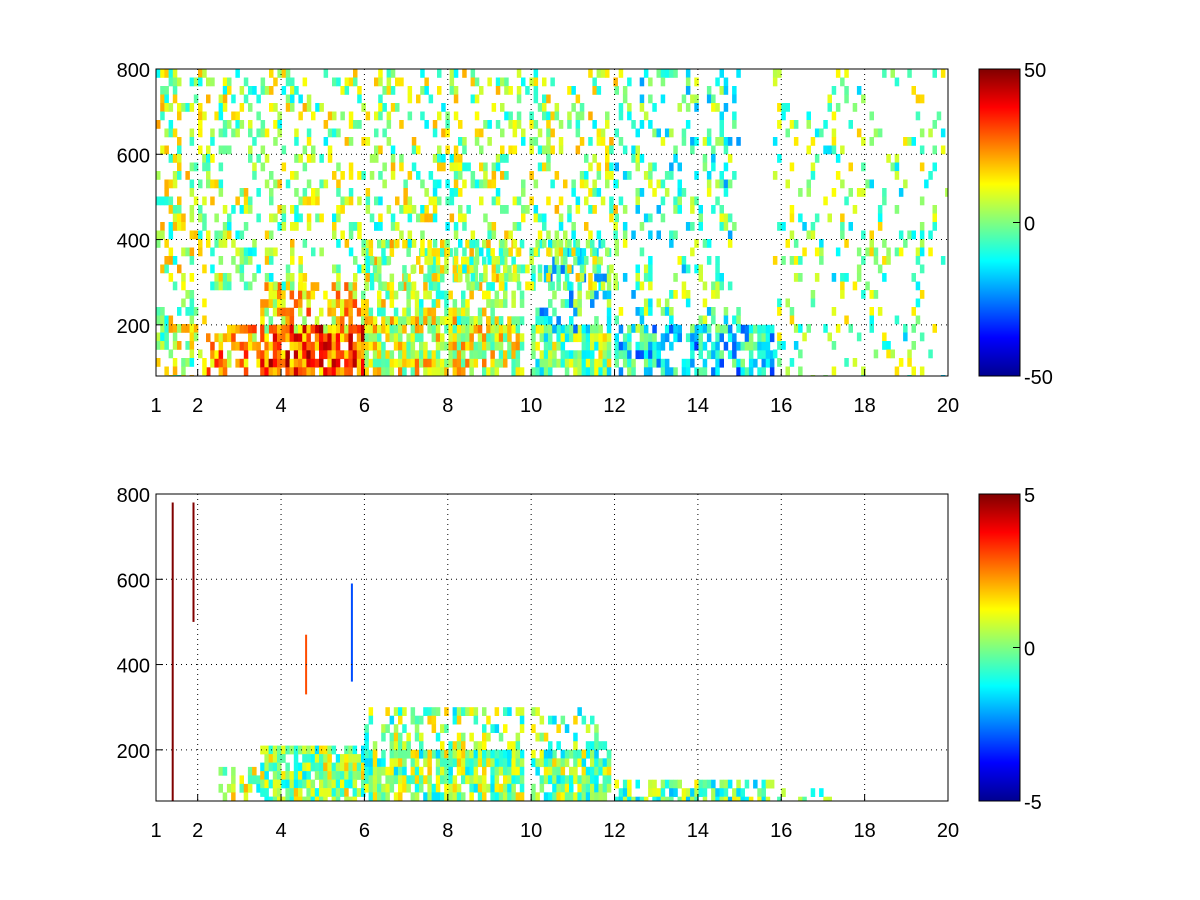 The height and width of the screenshot is (900, 1200). Describe the element at coordinates (698, 831) in the screenshot. I see `x-tick-label: 14` at that location.